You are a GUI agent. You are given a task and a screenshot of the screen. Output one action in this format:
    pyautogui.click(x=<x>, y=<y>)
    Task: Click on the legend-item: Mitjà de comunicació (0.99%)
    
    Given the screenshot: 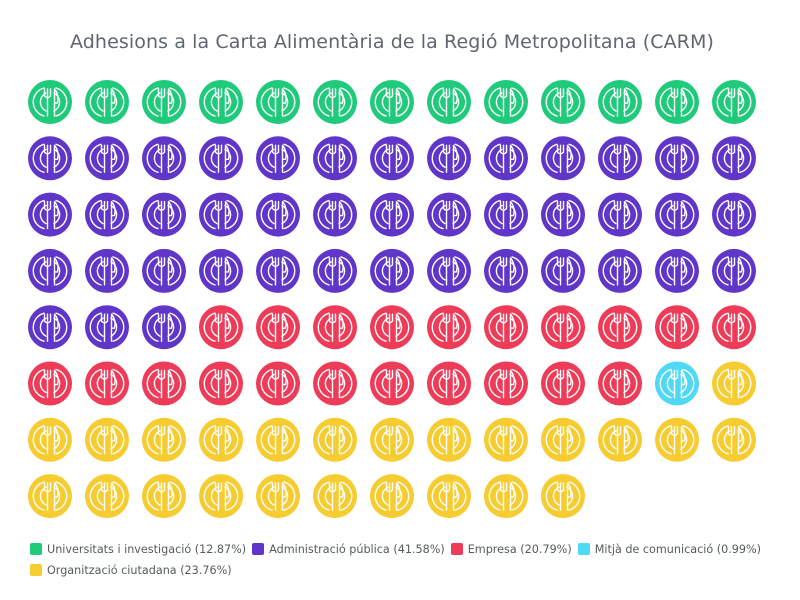 What is the action you would take?
    pyautogui.click(x=669, y=550)
    